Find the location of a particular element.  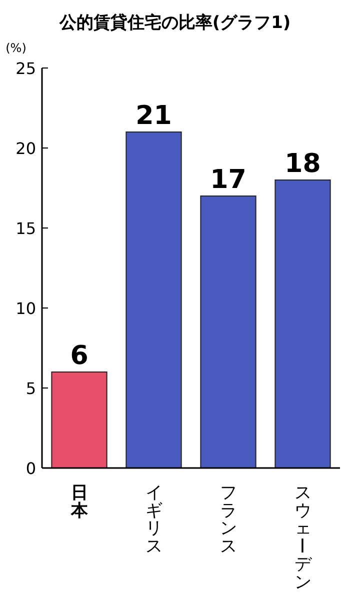

title: 公的賃貸住宅の比率(グラフ1) is located at coordinates (175, 23).